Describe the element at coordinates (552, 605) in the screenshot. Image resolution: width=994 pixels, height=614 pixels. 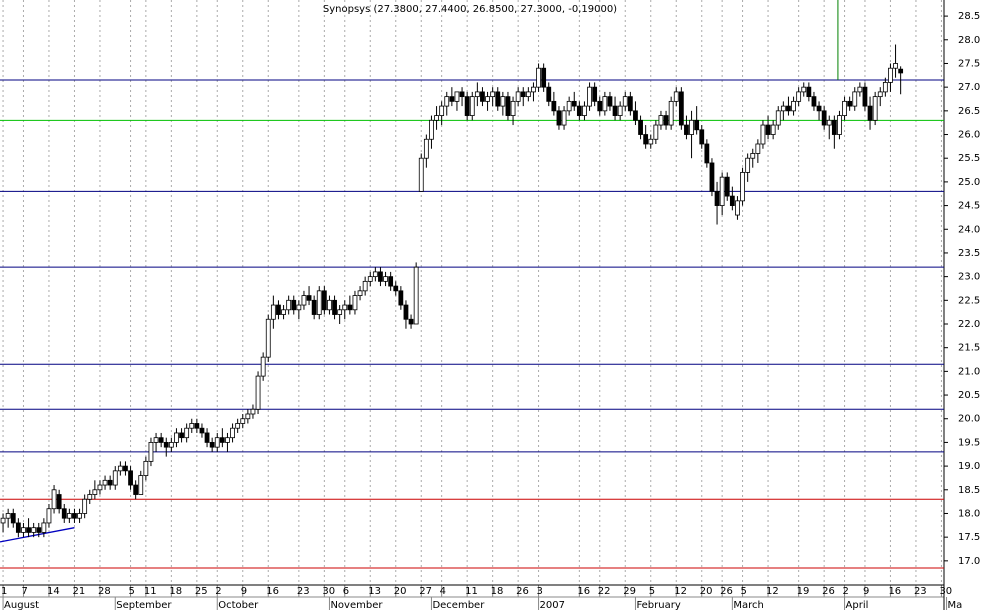
I see `month-label: 2007` at that location.